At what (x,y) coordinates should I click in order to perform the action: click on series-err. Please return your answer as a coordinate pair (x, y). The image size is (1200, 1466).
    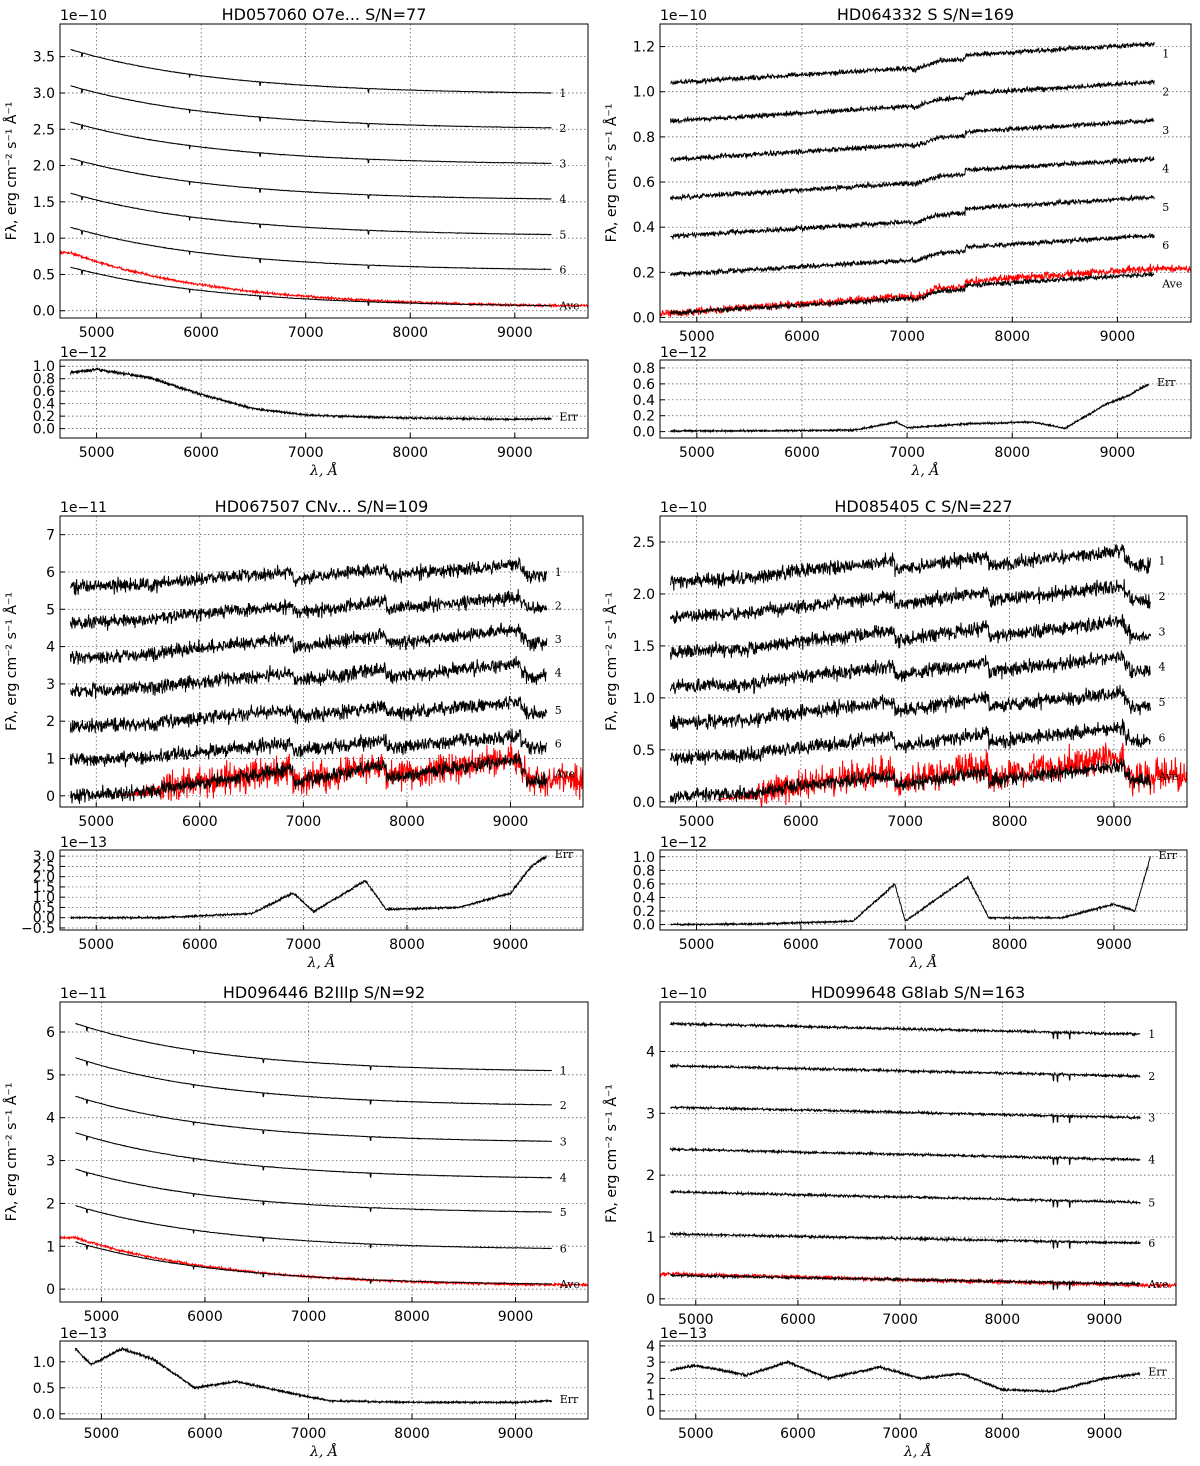
    Looking at the image, I should click on (314, 1376).